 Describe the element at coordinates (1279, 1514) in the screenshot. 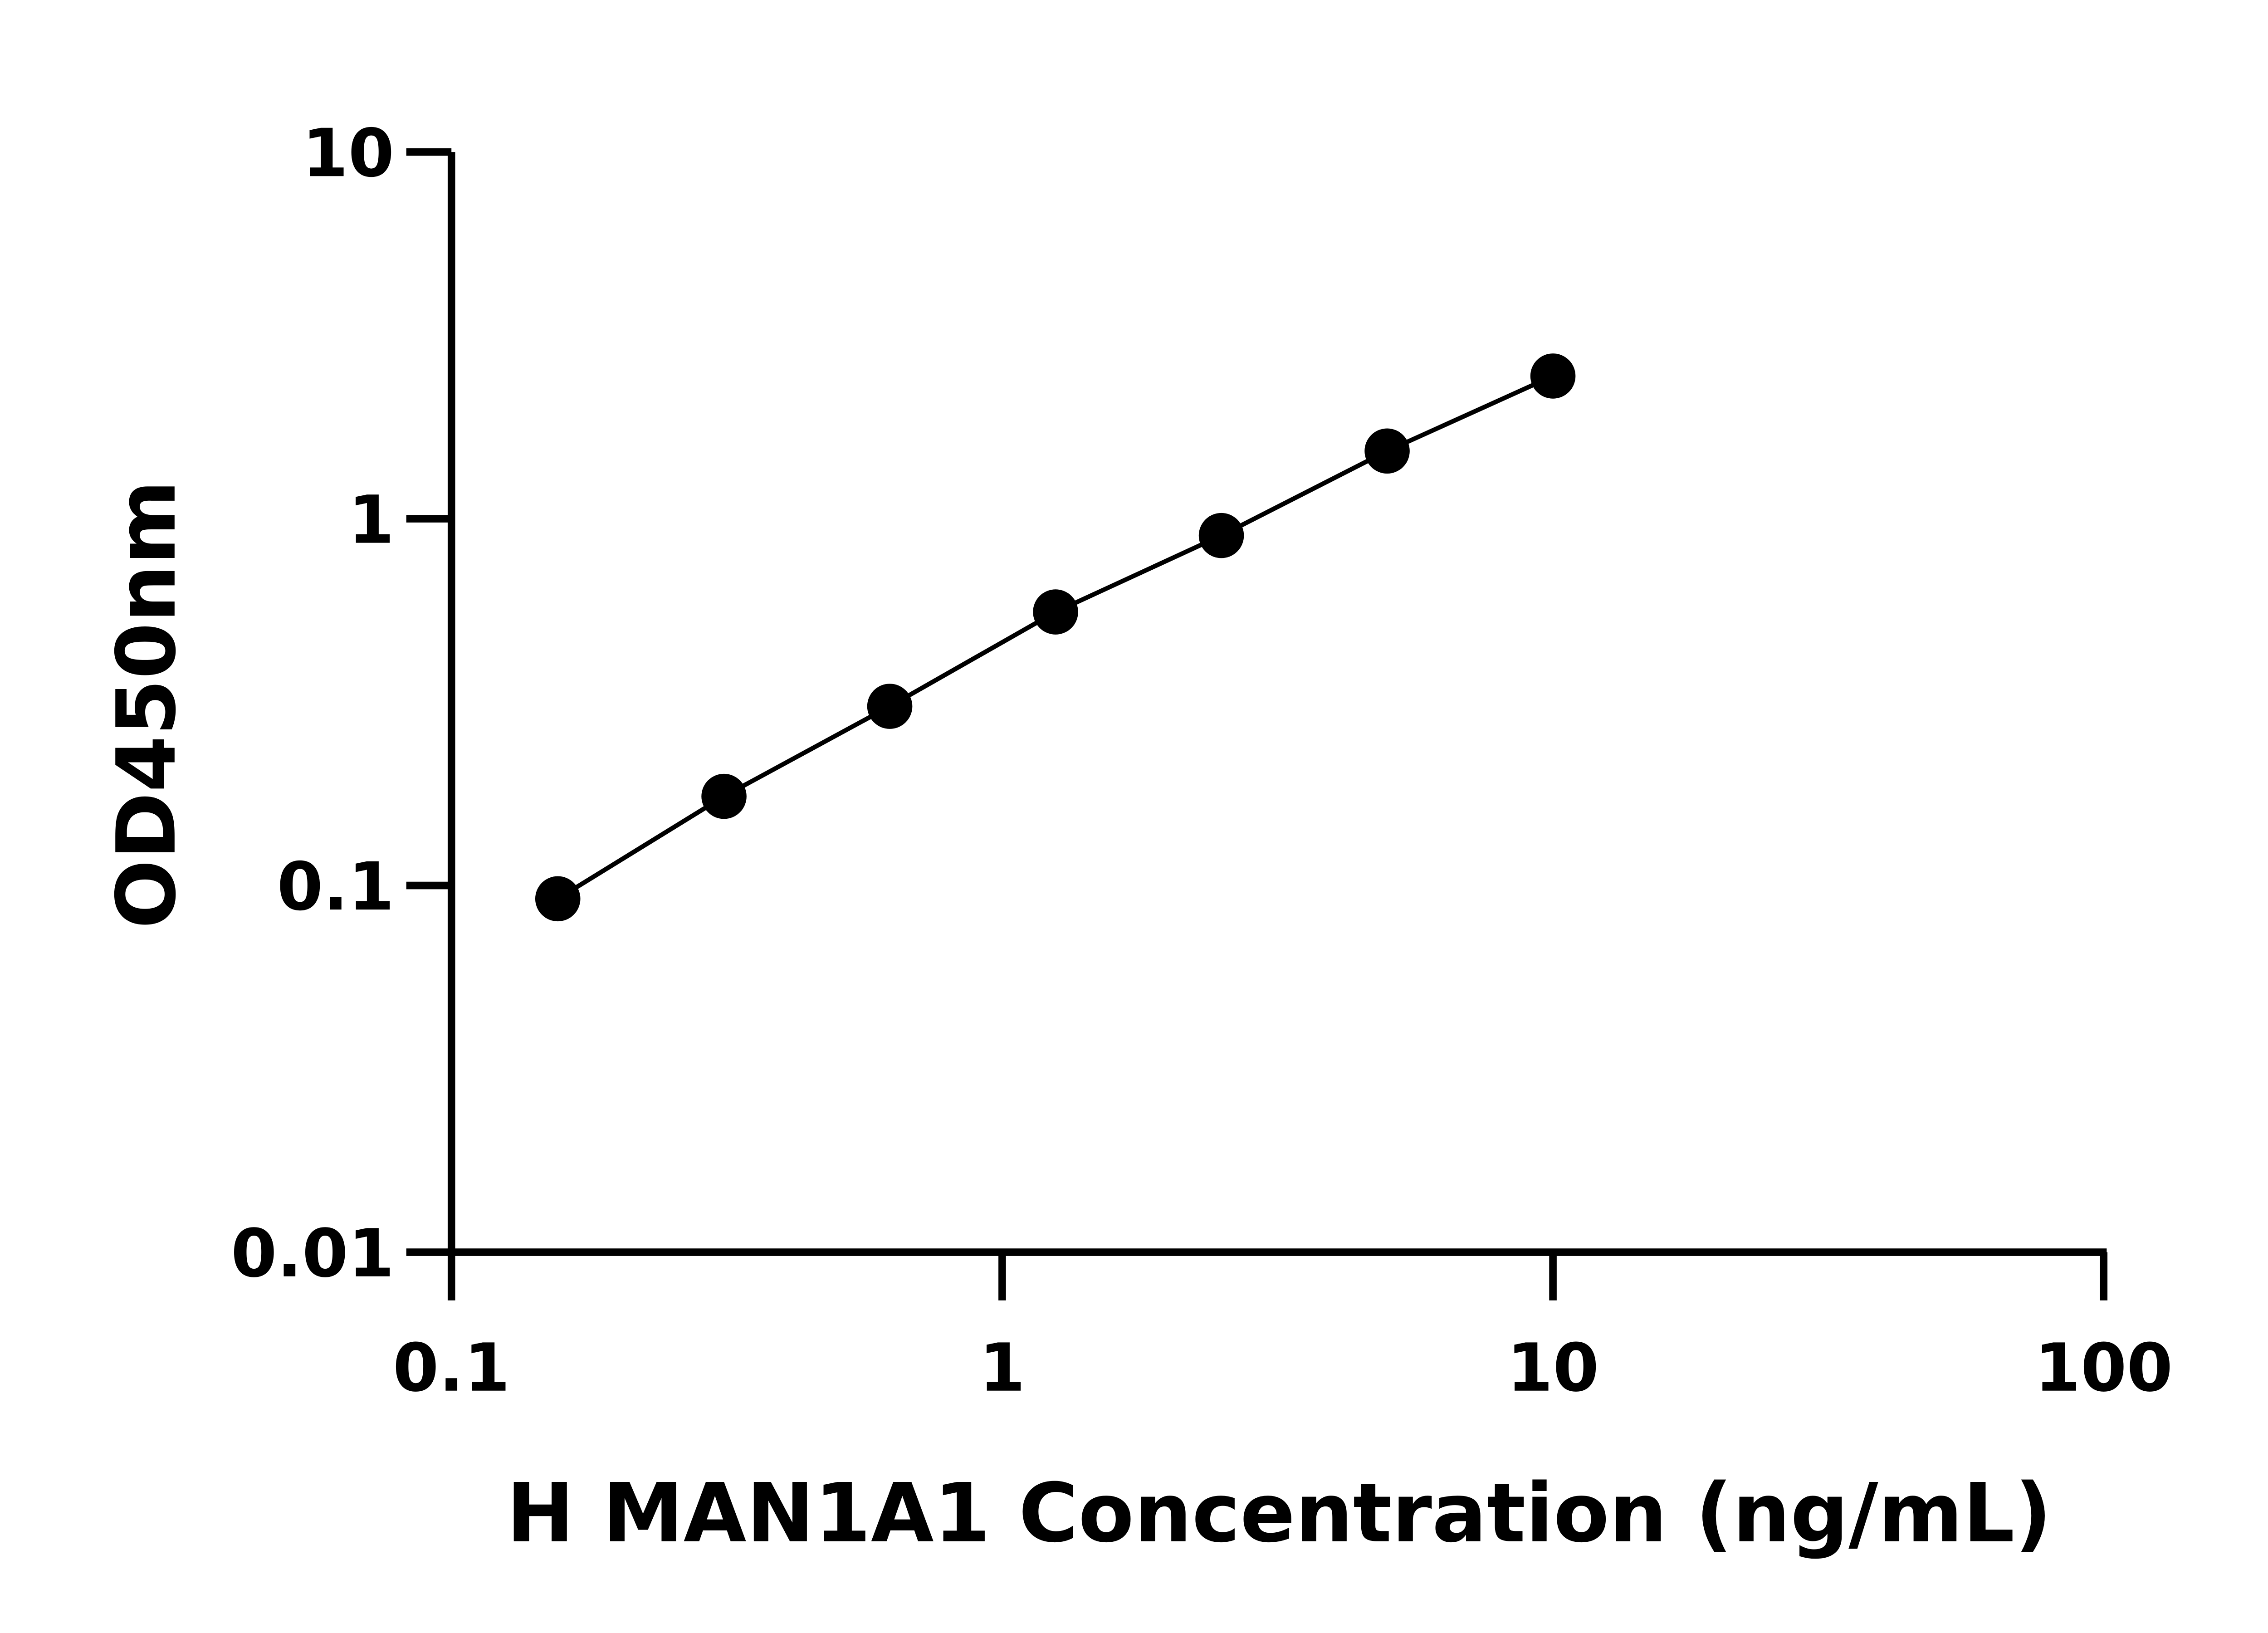

I see `x-axis-title: H MAN1A1 Concentration (ng/mL)` at that location.